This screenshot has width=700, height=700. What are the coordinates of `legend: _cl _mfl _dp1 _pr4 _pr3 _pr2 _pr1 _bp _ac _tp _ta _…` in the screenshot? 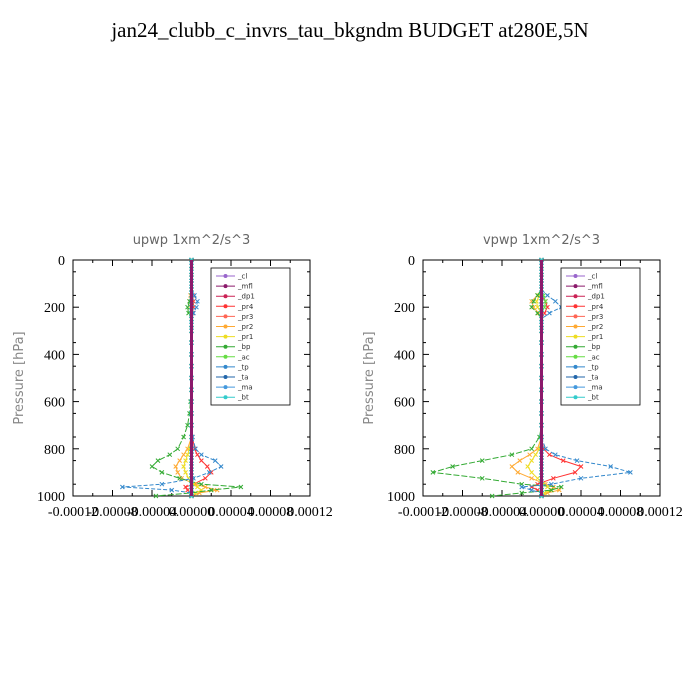 It's located at (250, 336).